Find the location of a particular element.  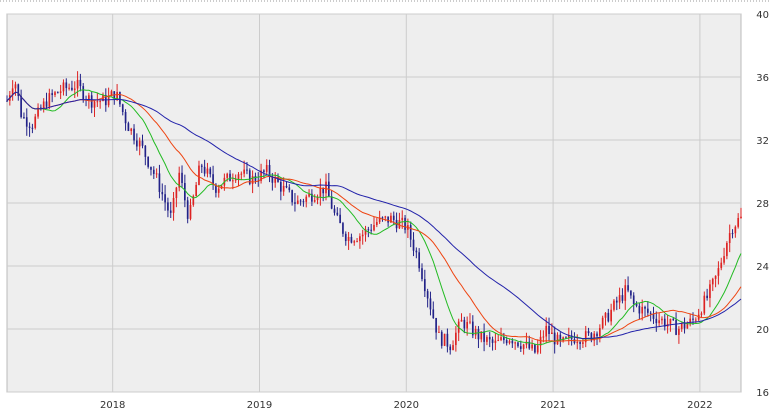

x-tick-label: 2018 is located at coordinates (112, 405).